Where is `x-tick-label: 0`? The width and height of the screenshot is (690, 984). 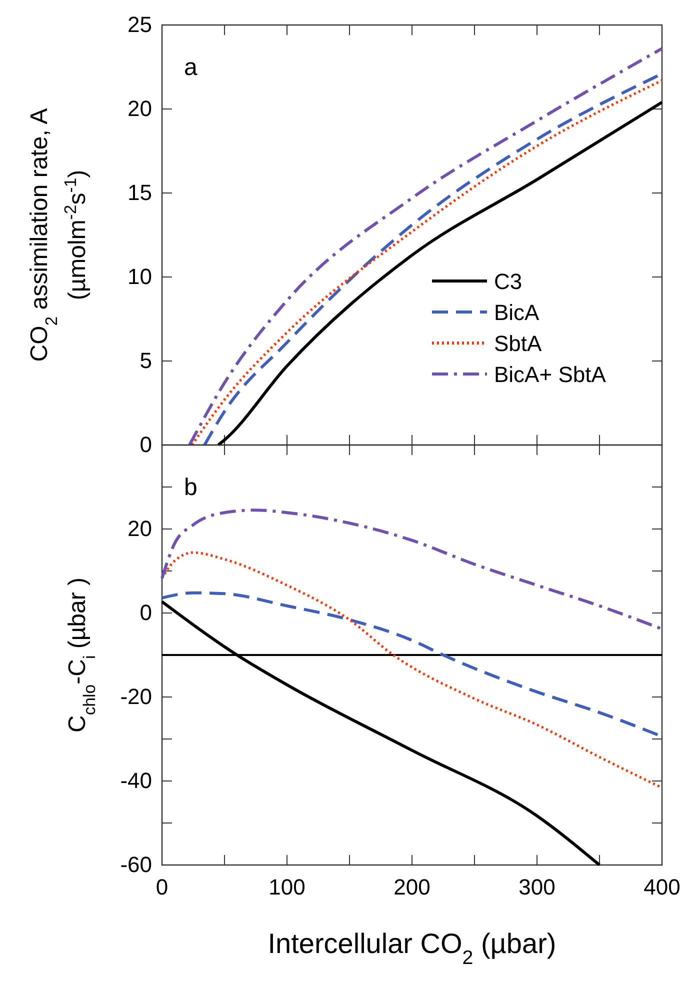
x-tick-label: 0 is located at coordinates (162, 887).